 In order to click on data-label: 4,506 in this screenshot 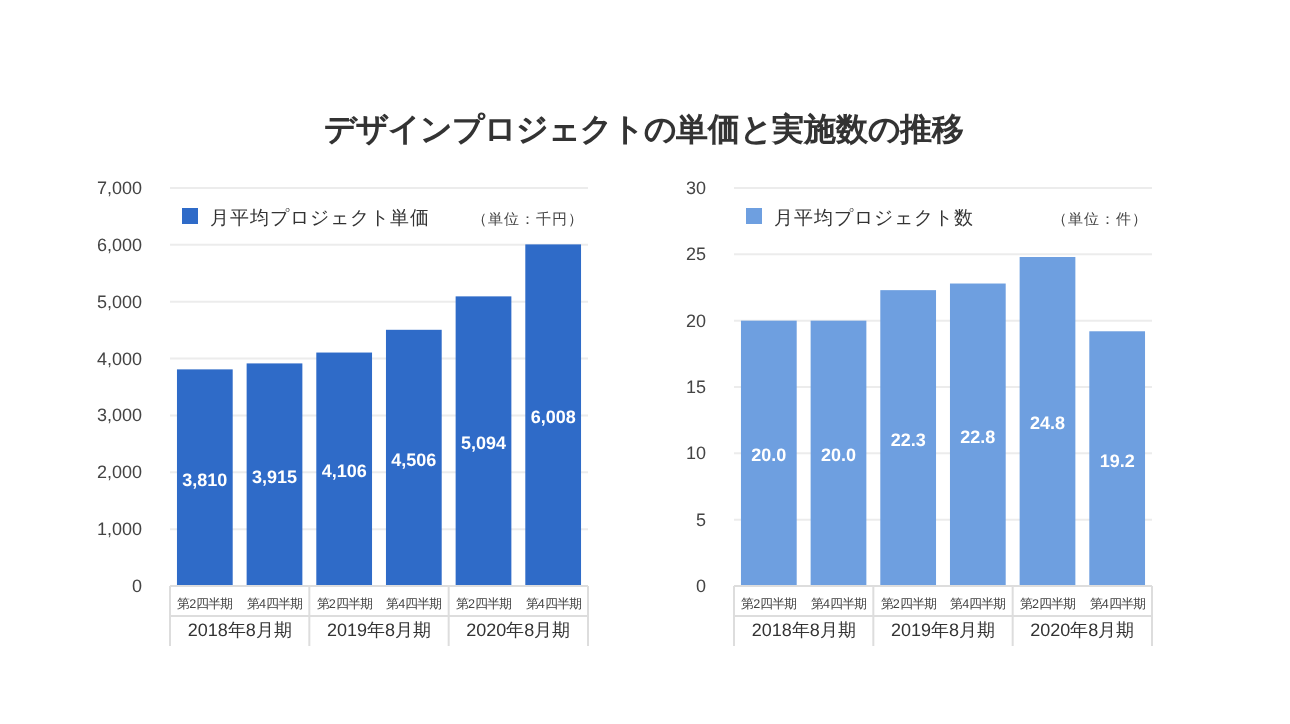, I will do `click(414, 459)`.